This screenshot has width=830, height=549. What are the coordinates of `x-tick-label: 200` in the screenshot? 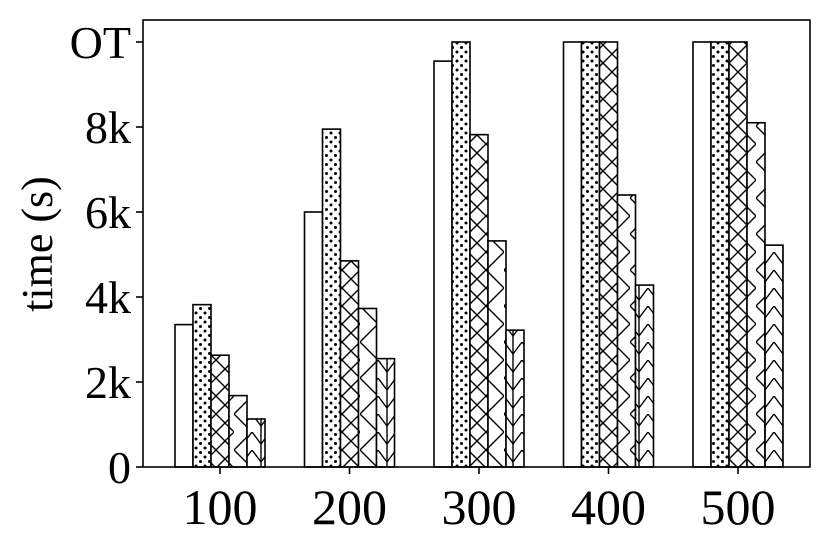 It's located at (349, 507).